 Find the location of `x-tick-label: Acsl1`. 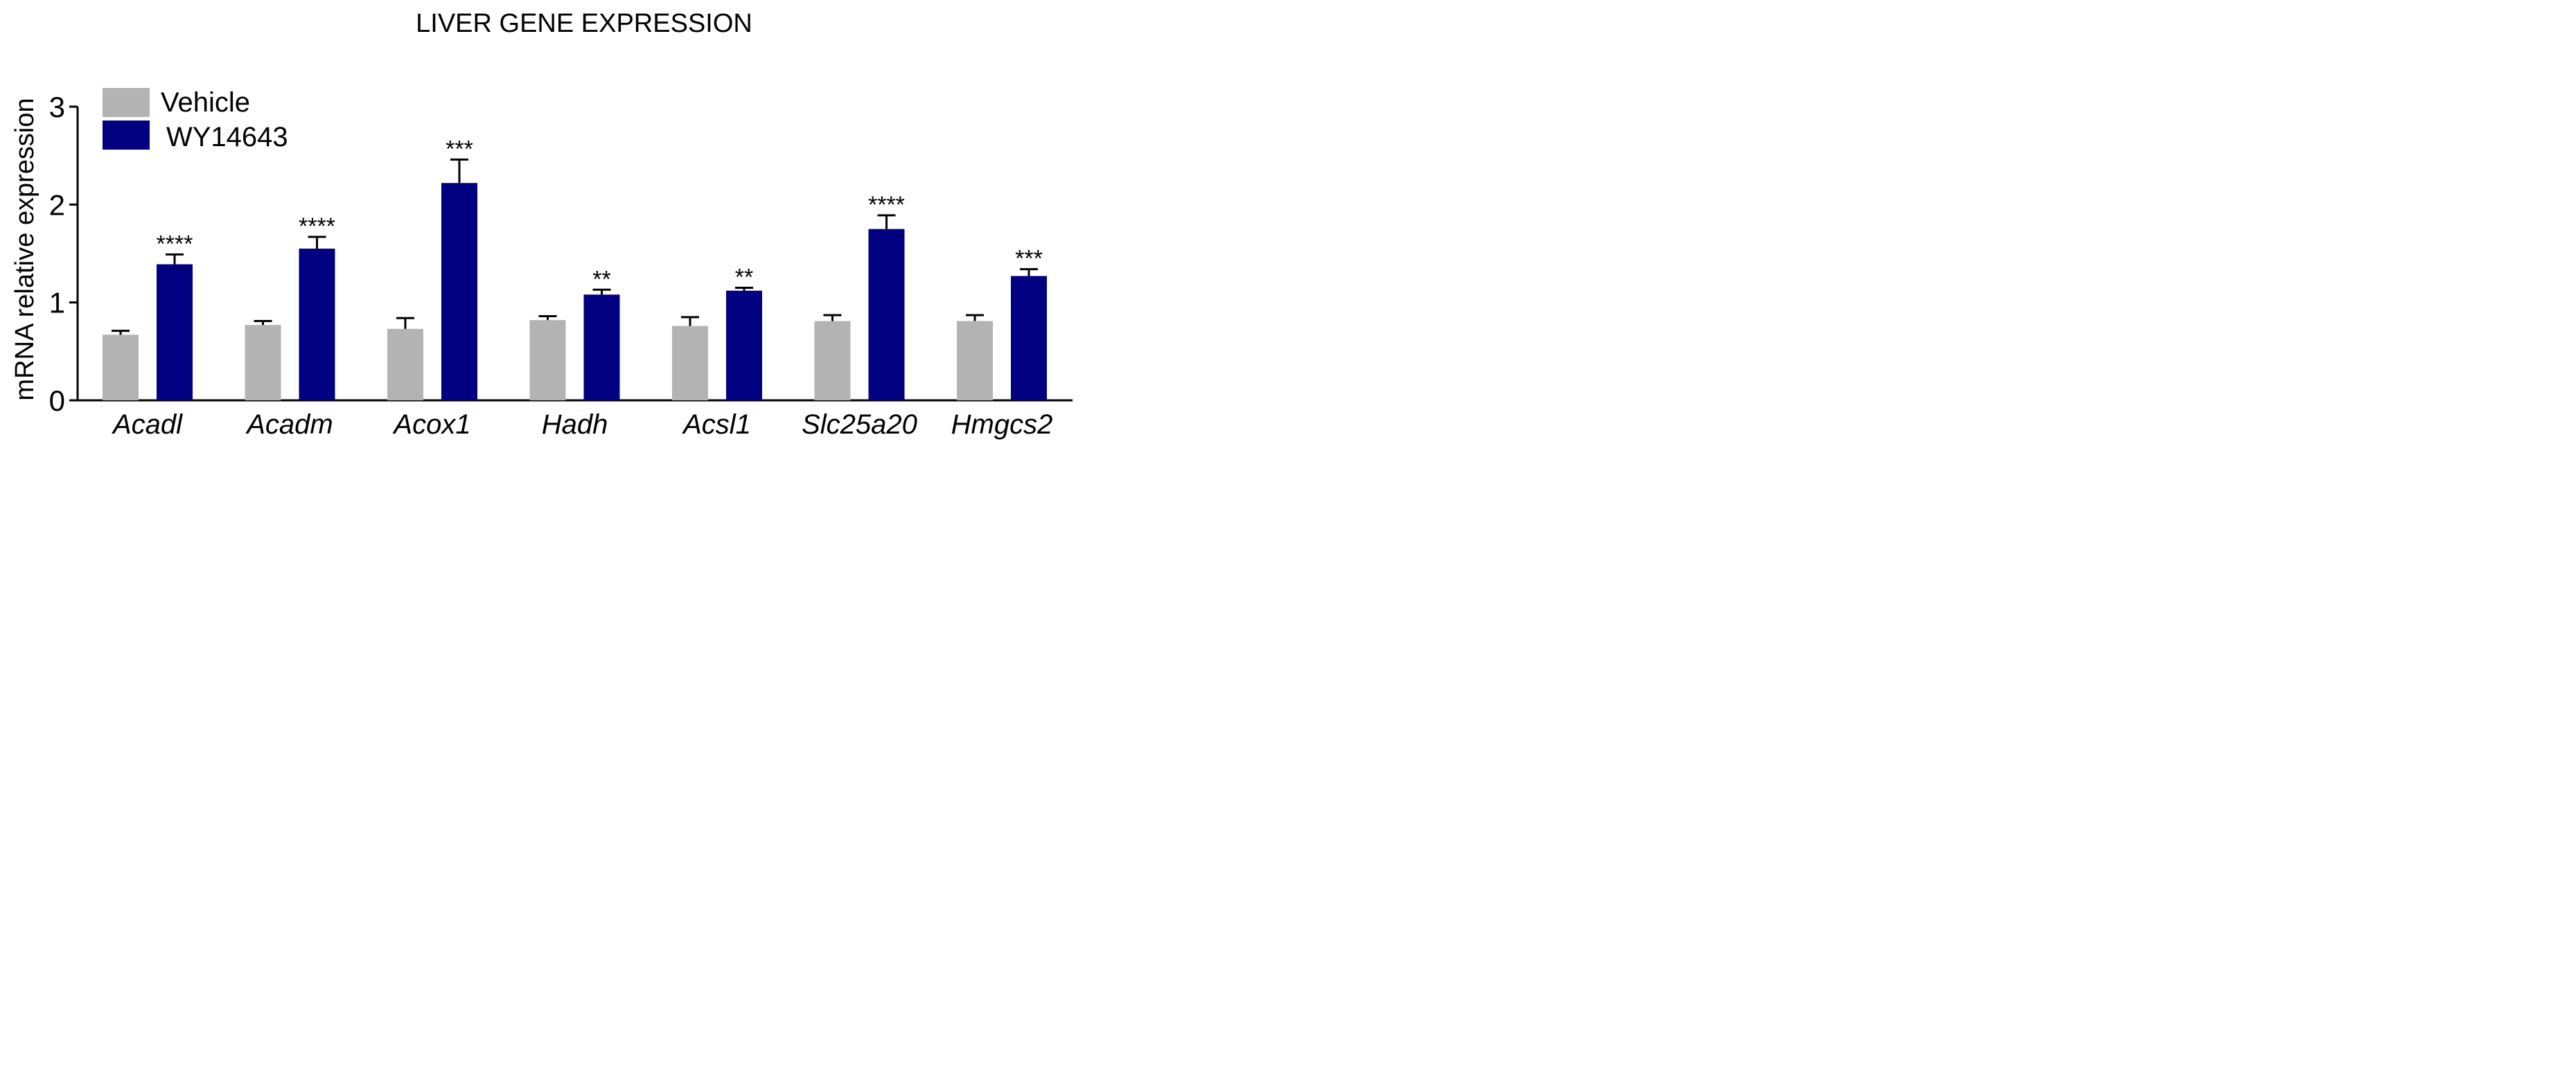

x-tick-label: Acsl1 is located at coordinates (716, 425).